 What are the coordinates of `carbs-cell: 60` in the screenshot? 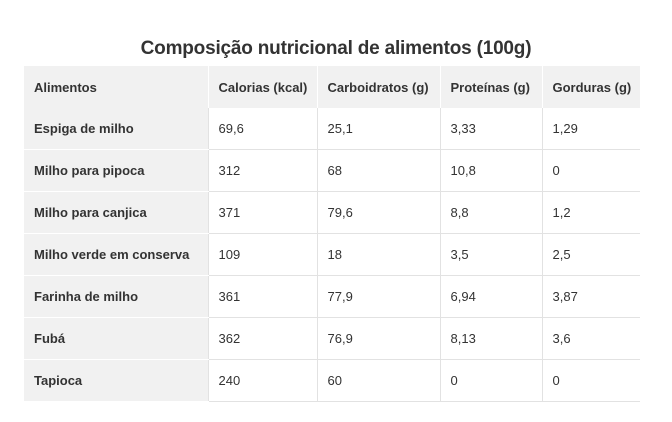 It's located at (378, 380).